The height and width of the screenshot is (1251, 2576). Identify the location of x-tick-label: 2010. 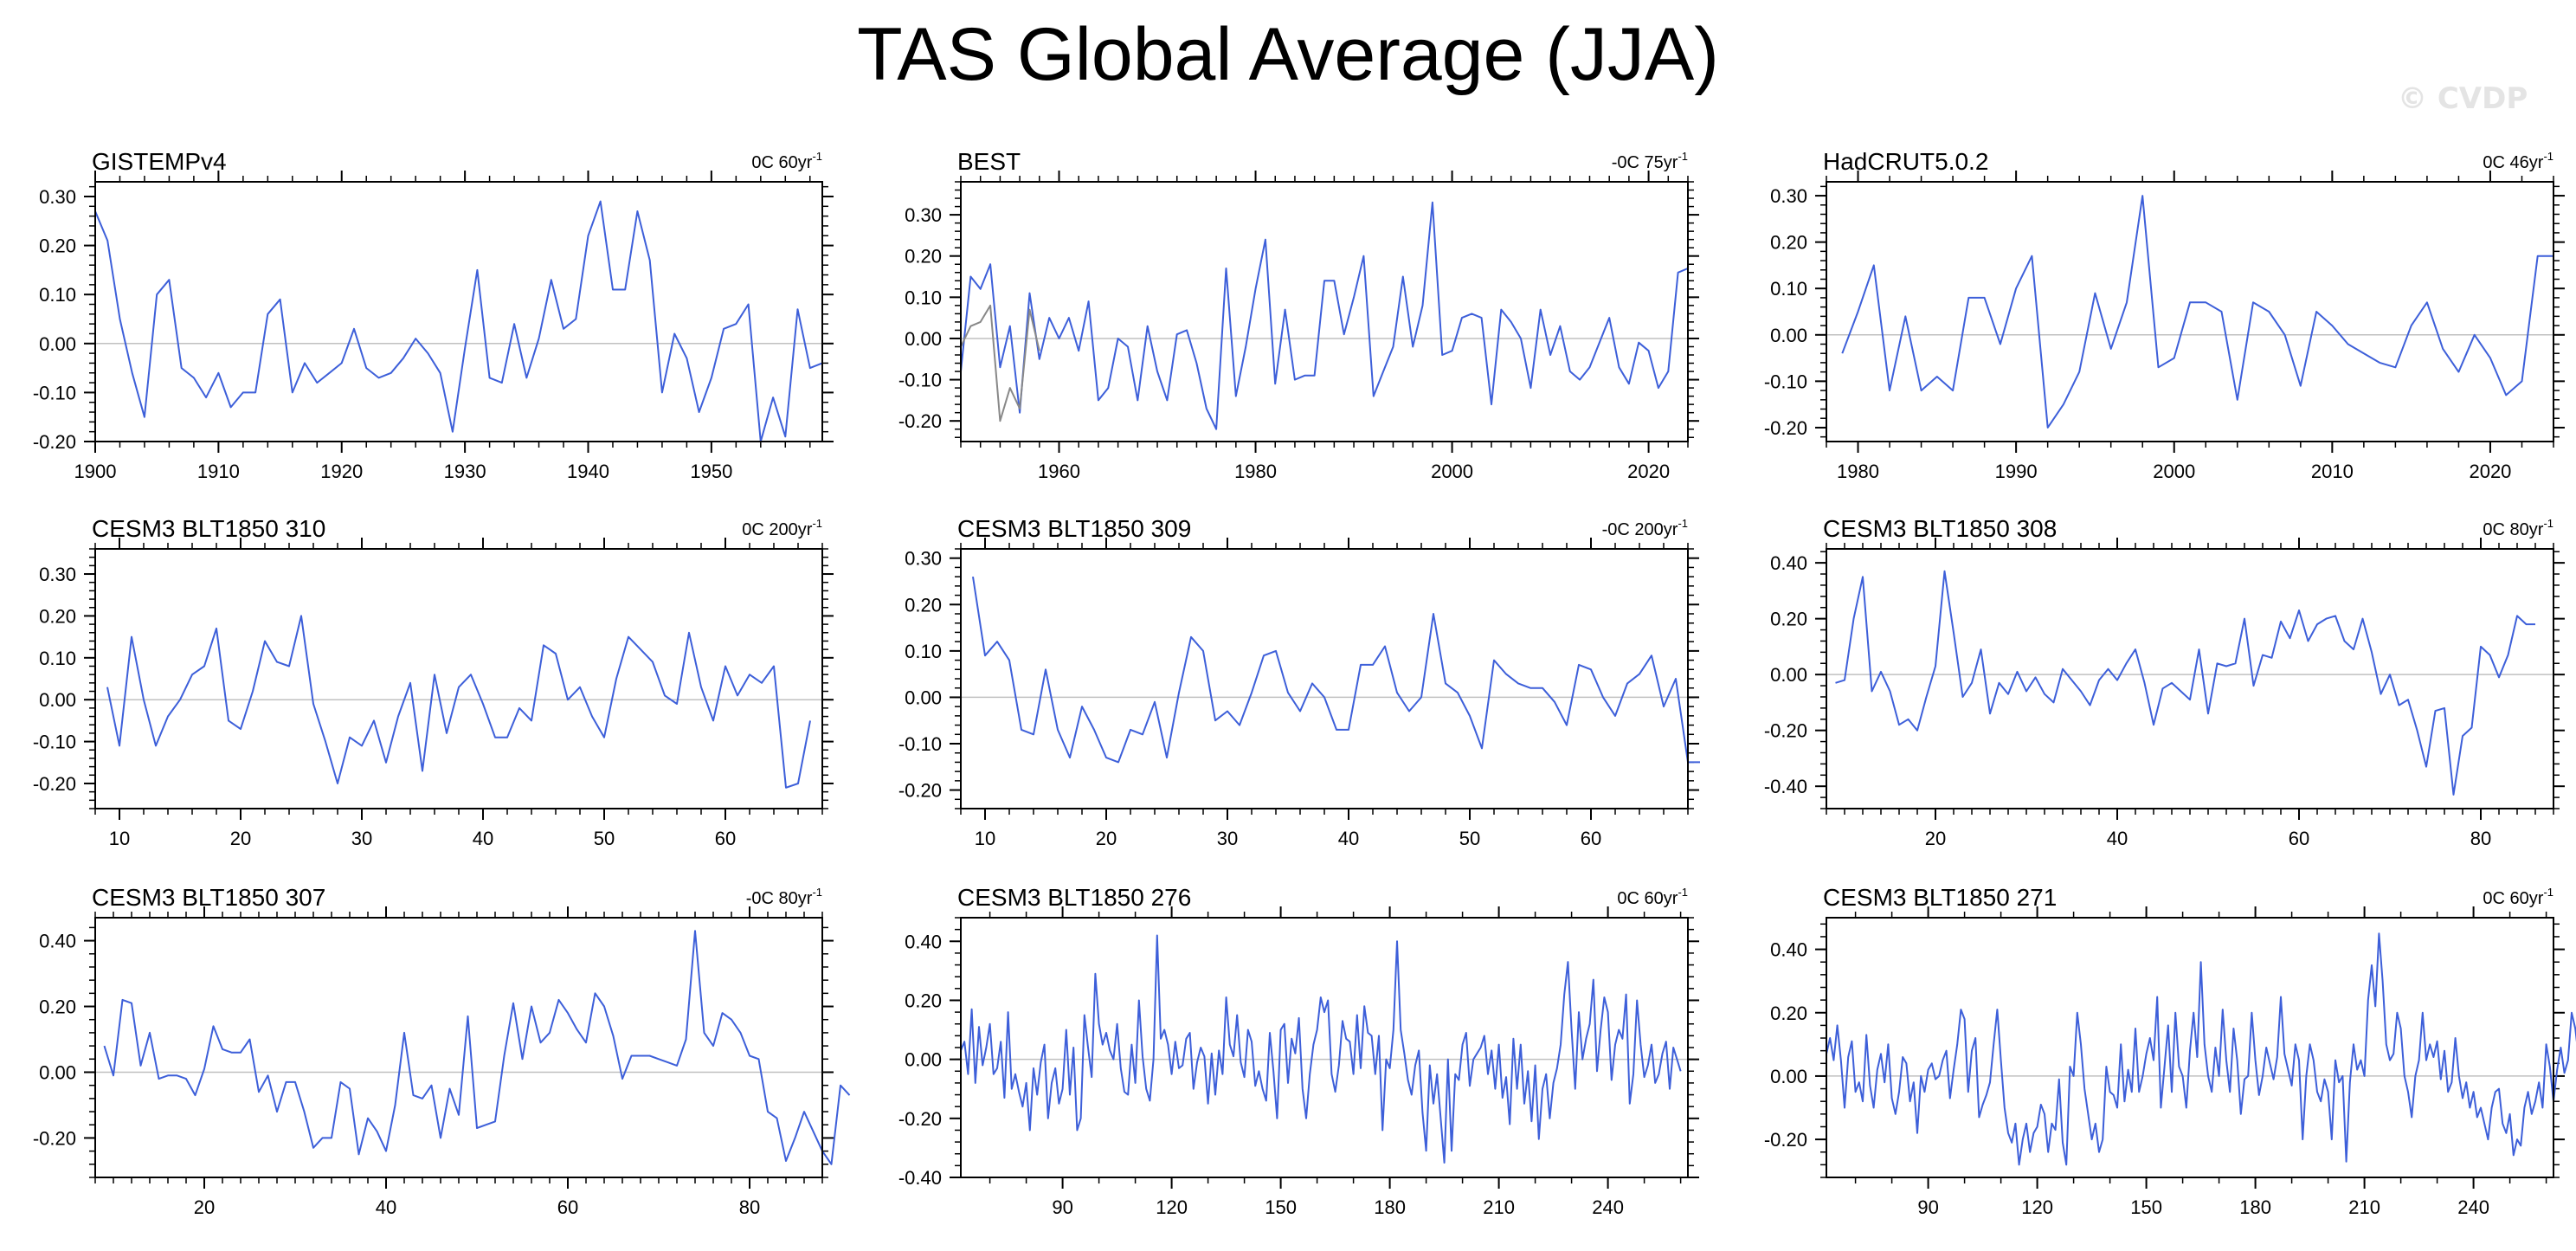
(2332, 472).